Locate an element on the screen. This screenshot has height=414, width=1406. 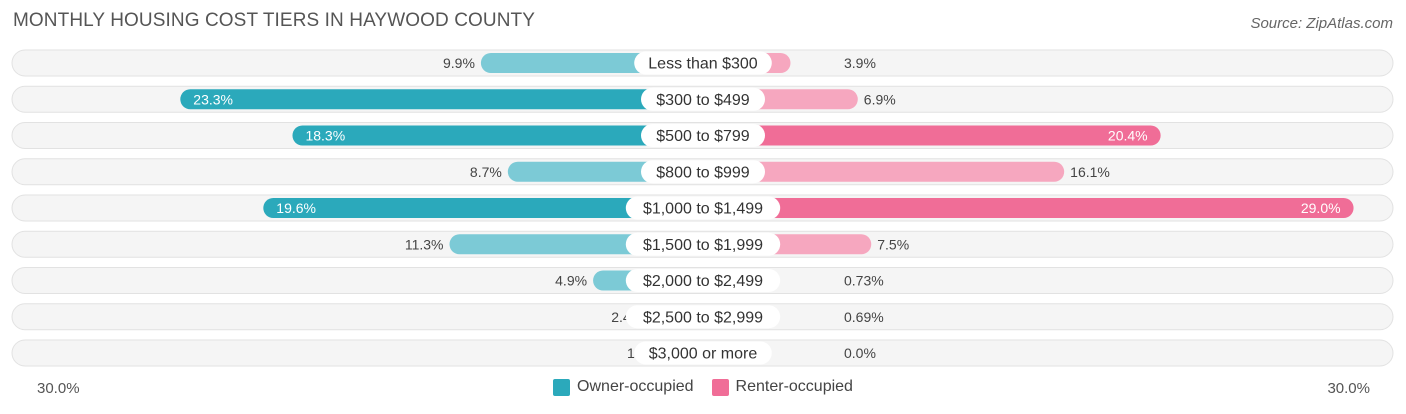
category-label: $1,500 to $1,999 is located at coordinates (703, 245).